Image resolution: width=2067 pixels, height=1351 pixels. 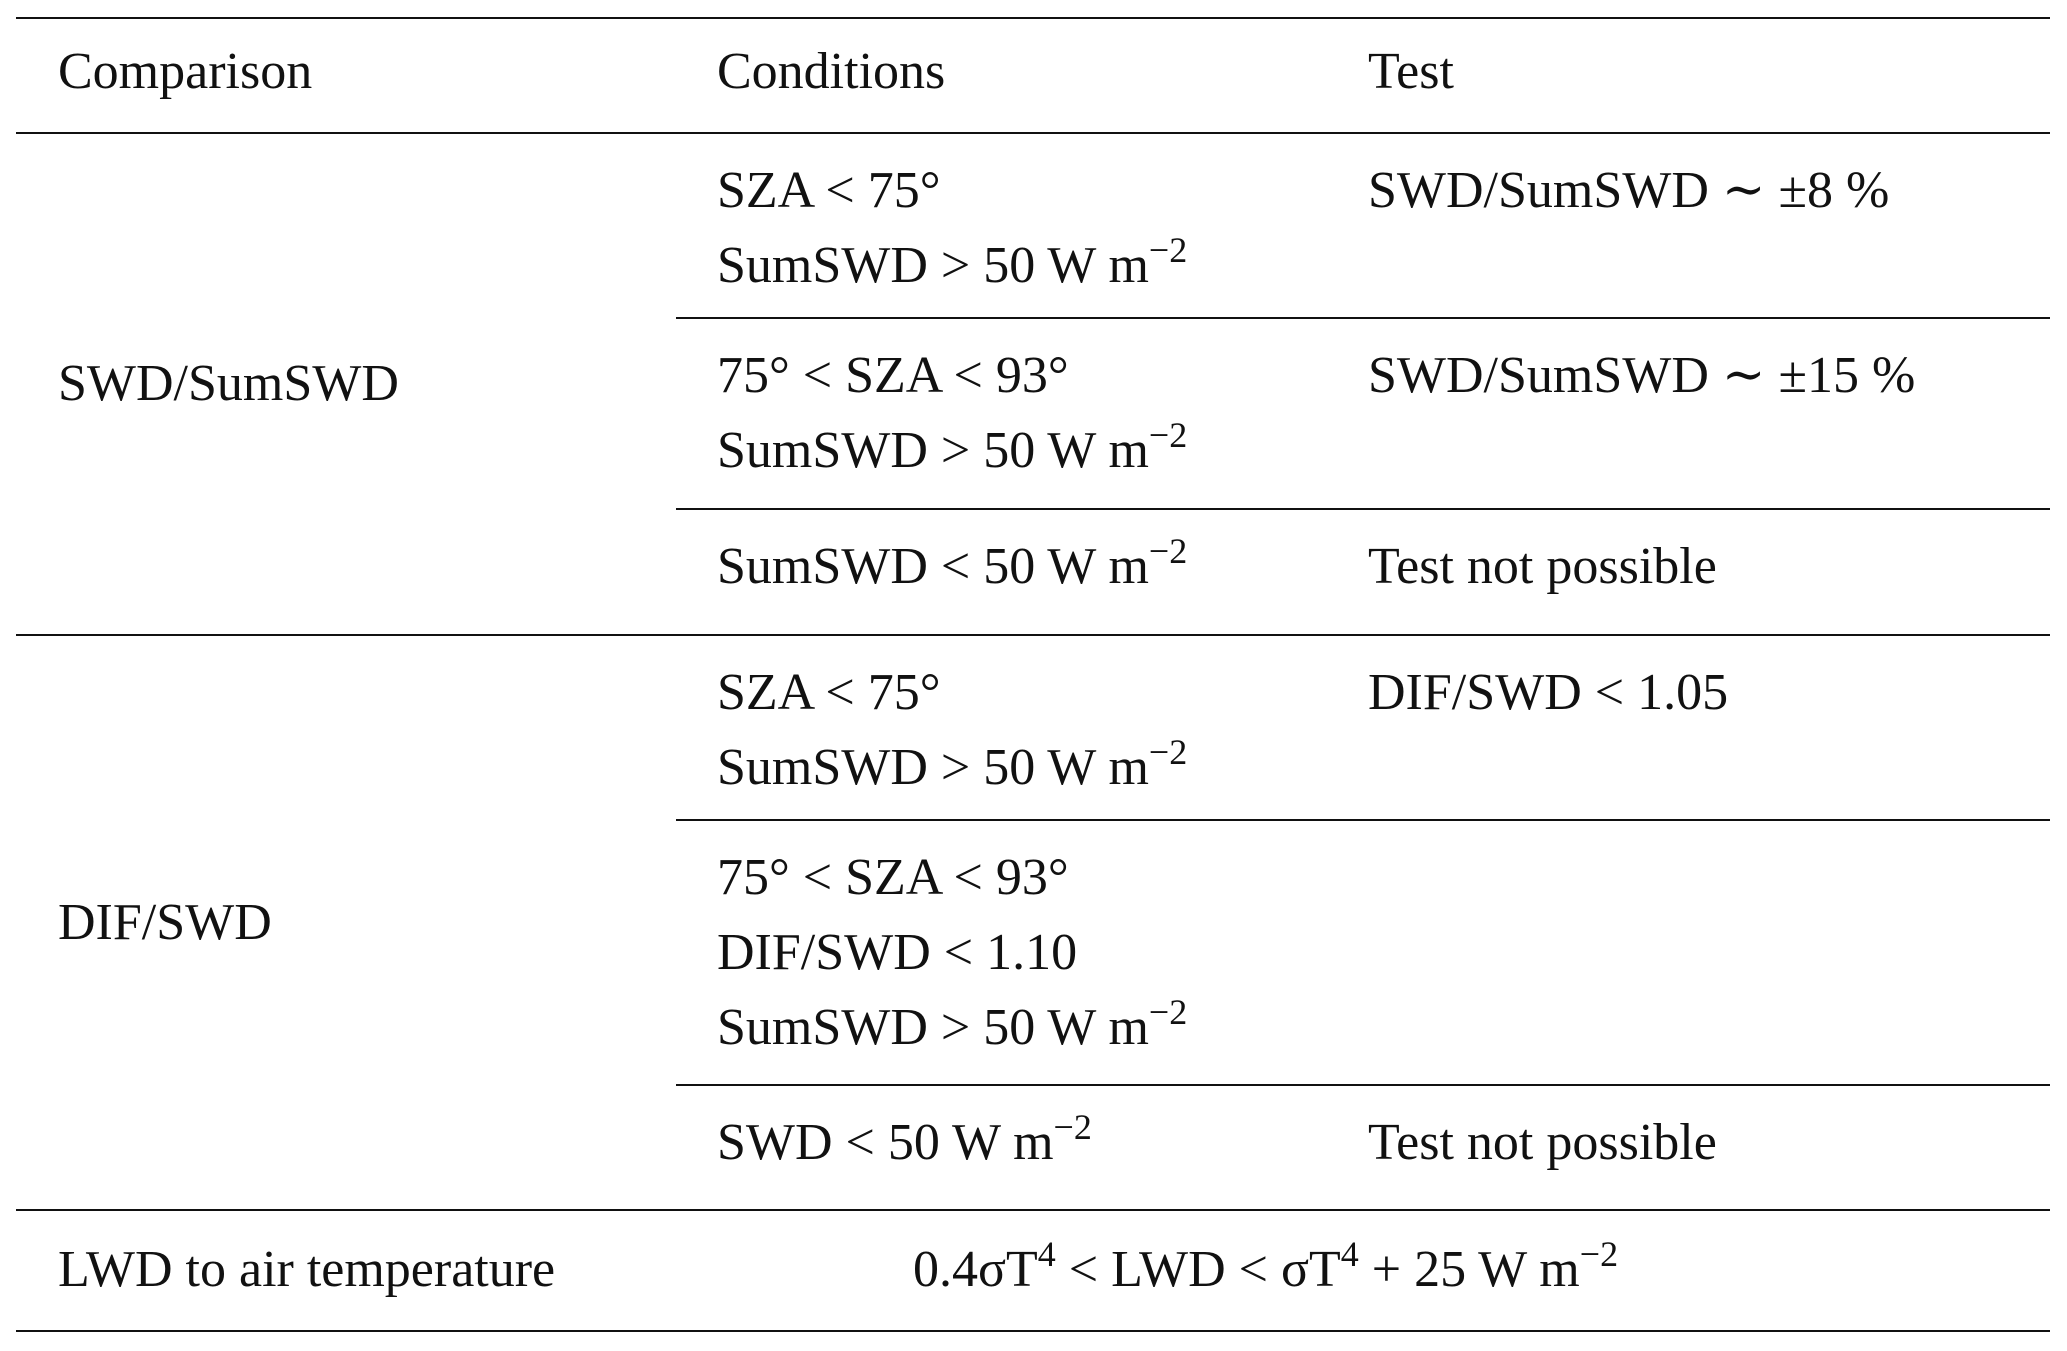 What do you see at coordinates (1469, 1269) in the screenshot?
I see `text: + 25 W m` at bounding box center [1469, 1269].